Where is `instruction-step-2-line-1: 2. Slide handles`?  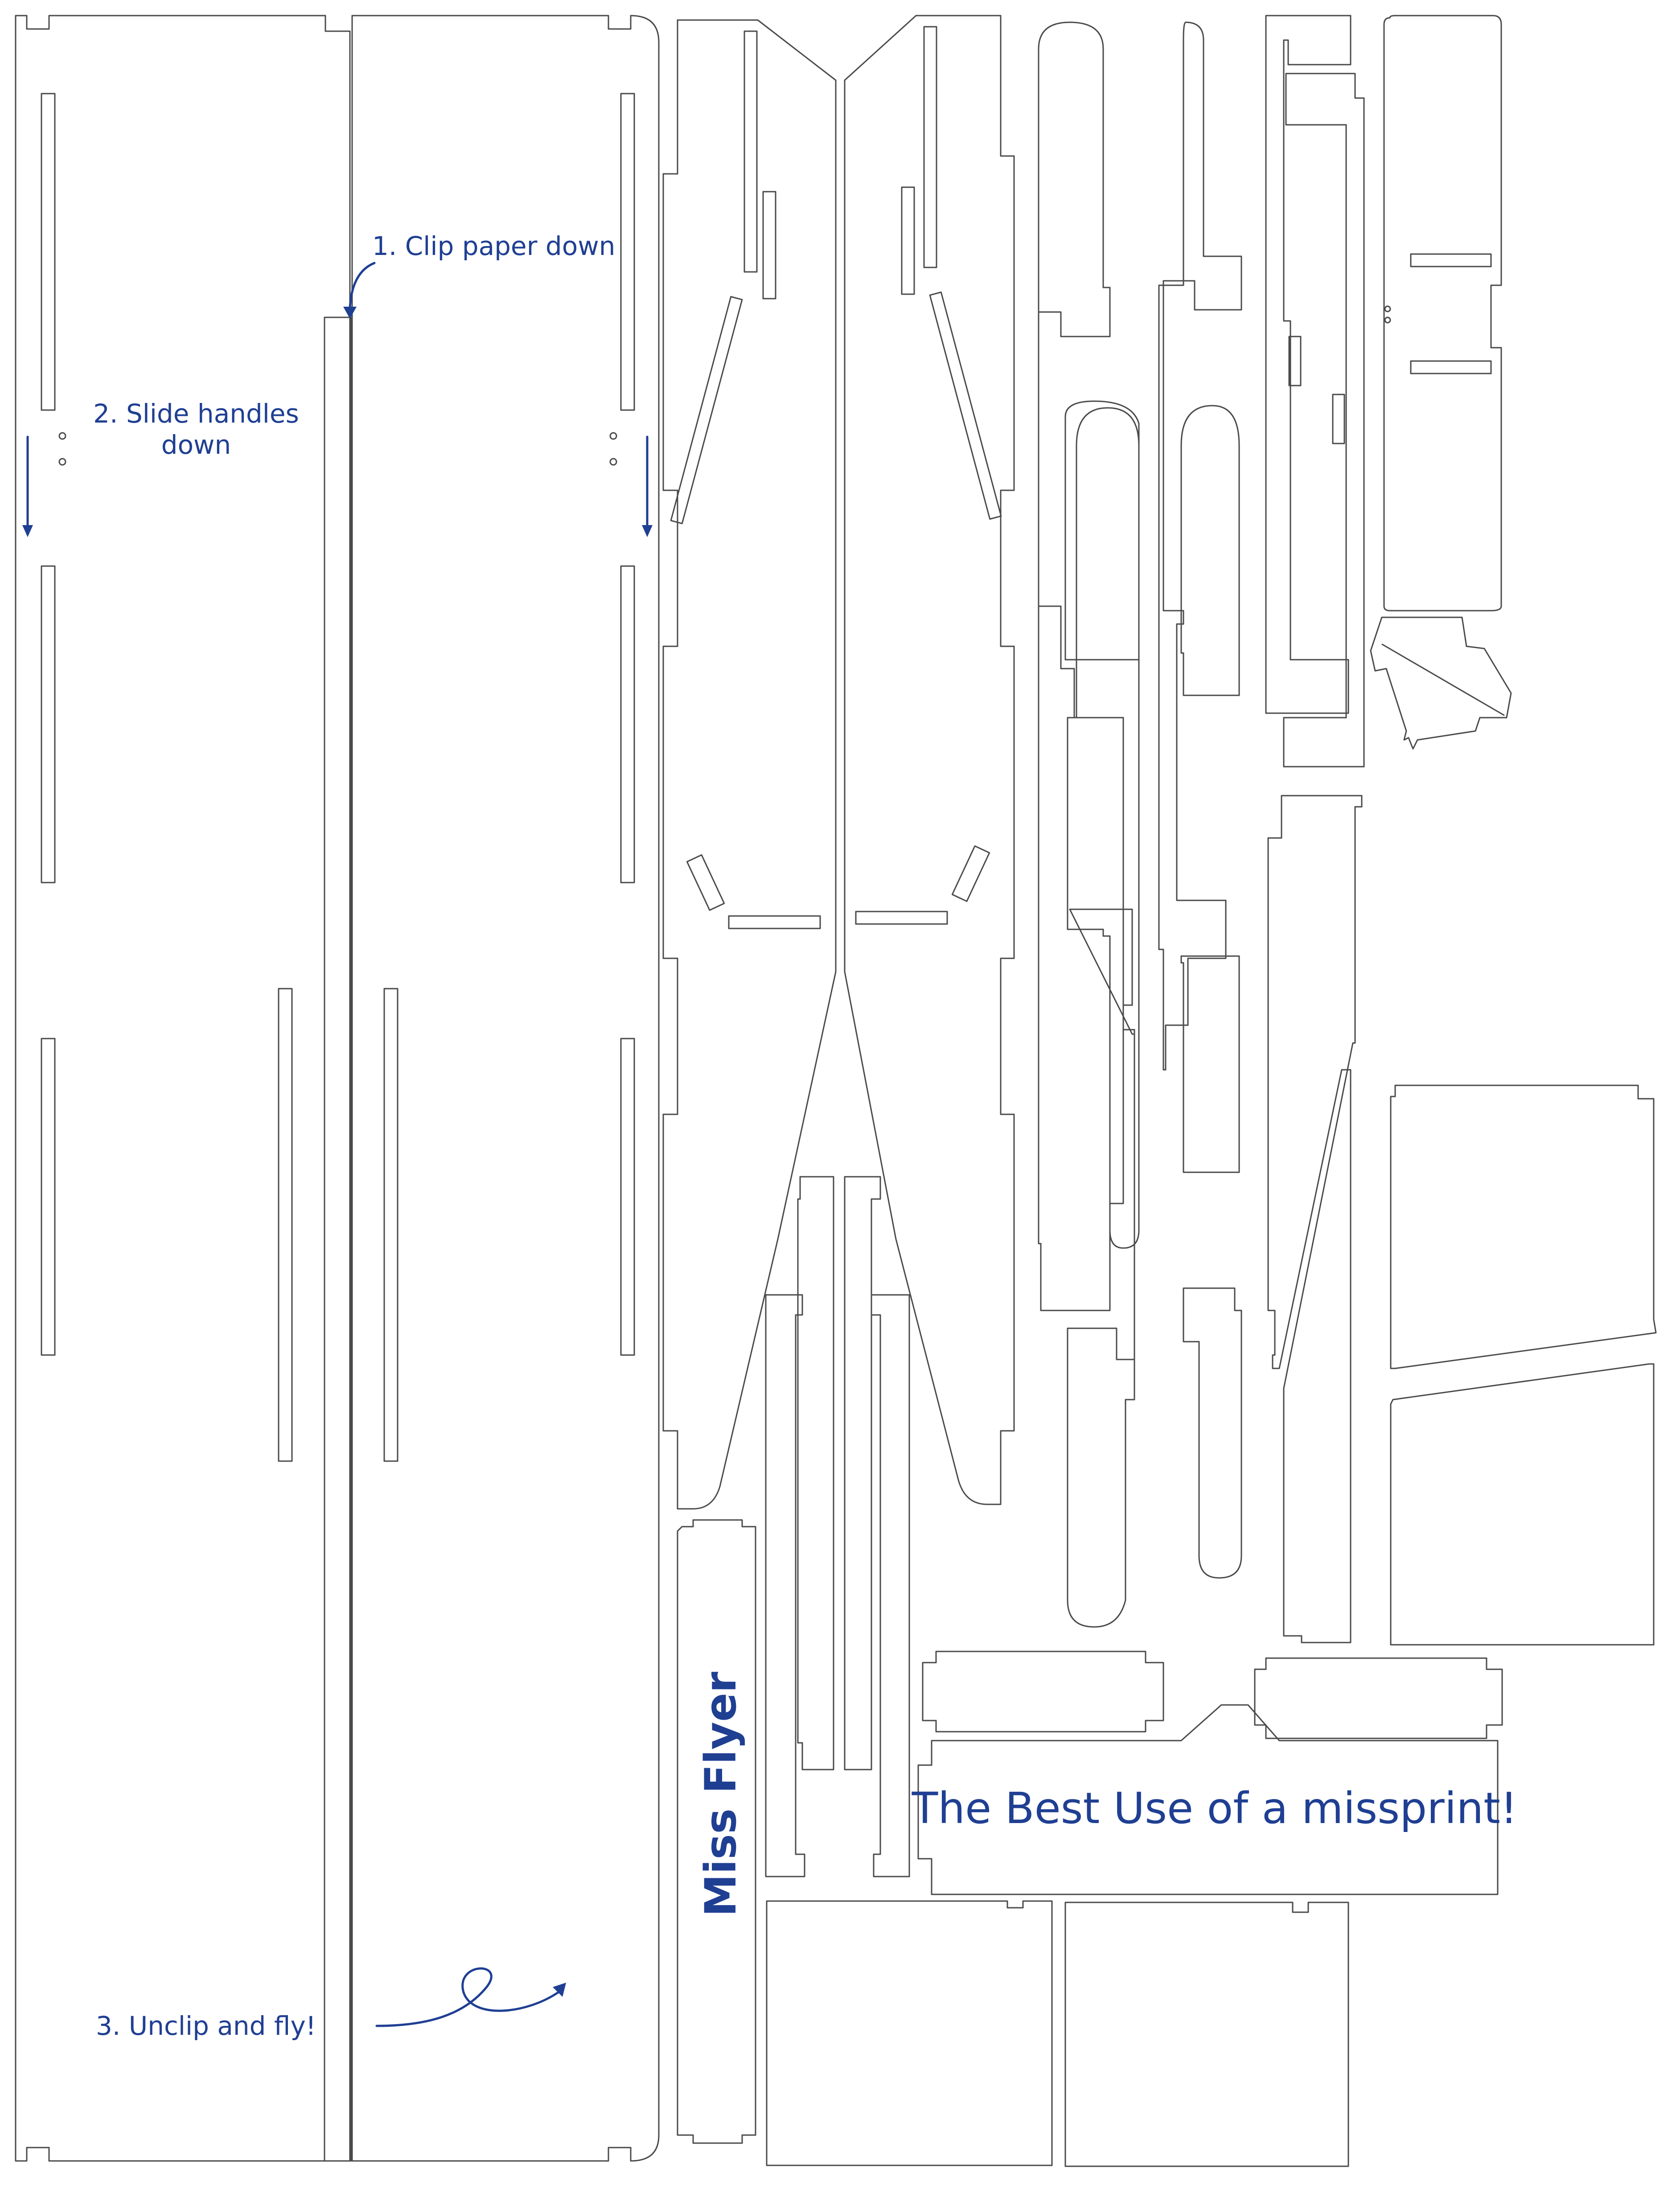
instruction-step-2-line-1: 2. Slide handles is located at coordinates (196, 413).